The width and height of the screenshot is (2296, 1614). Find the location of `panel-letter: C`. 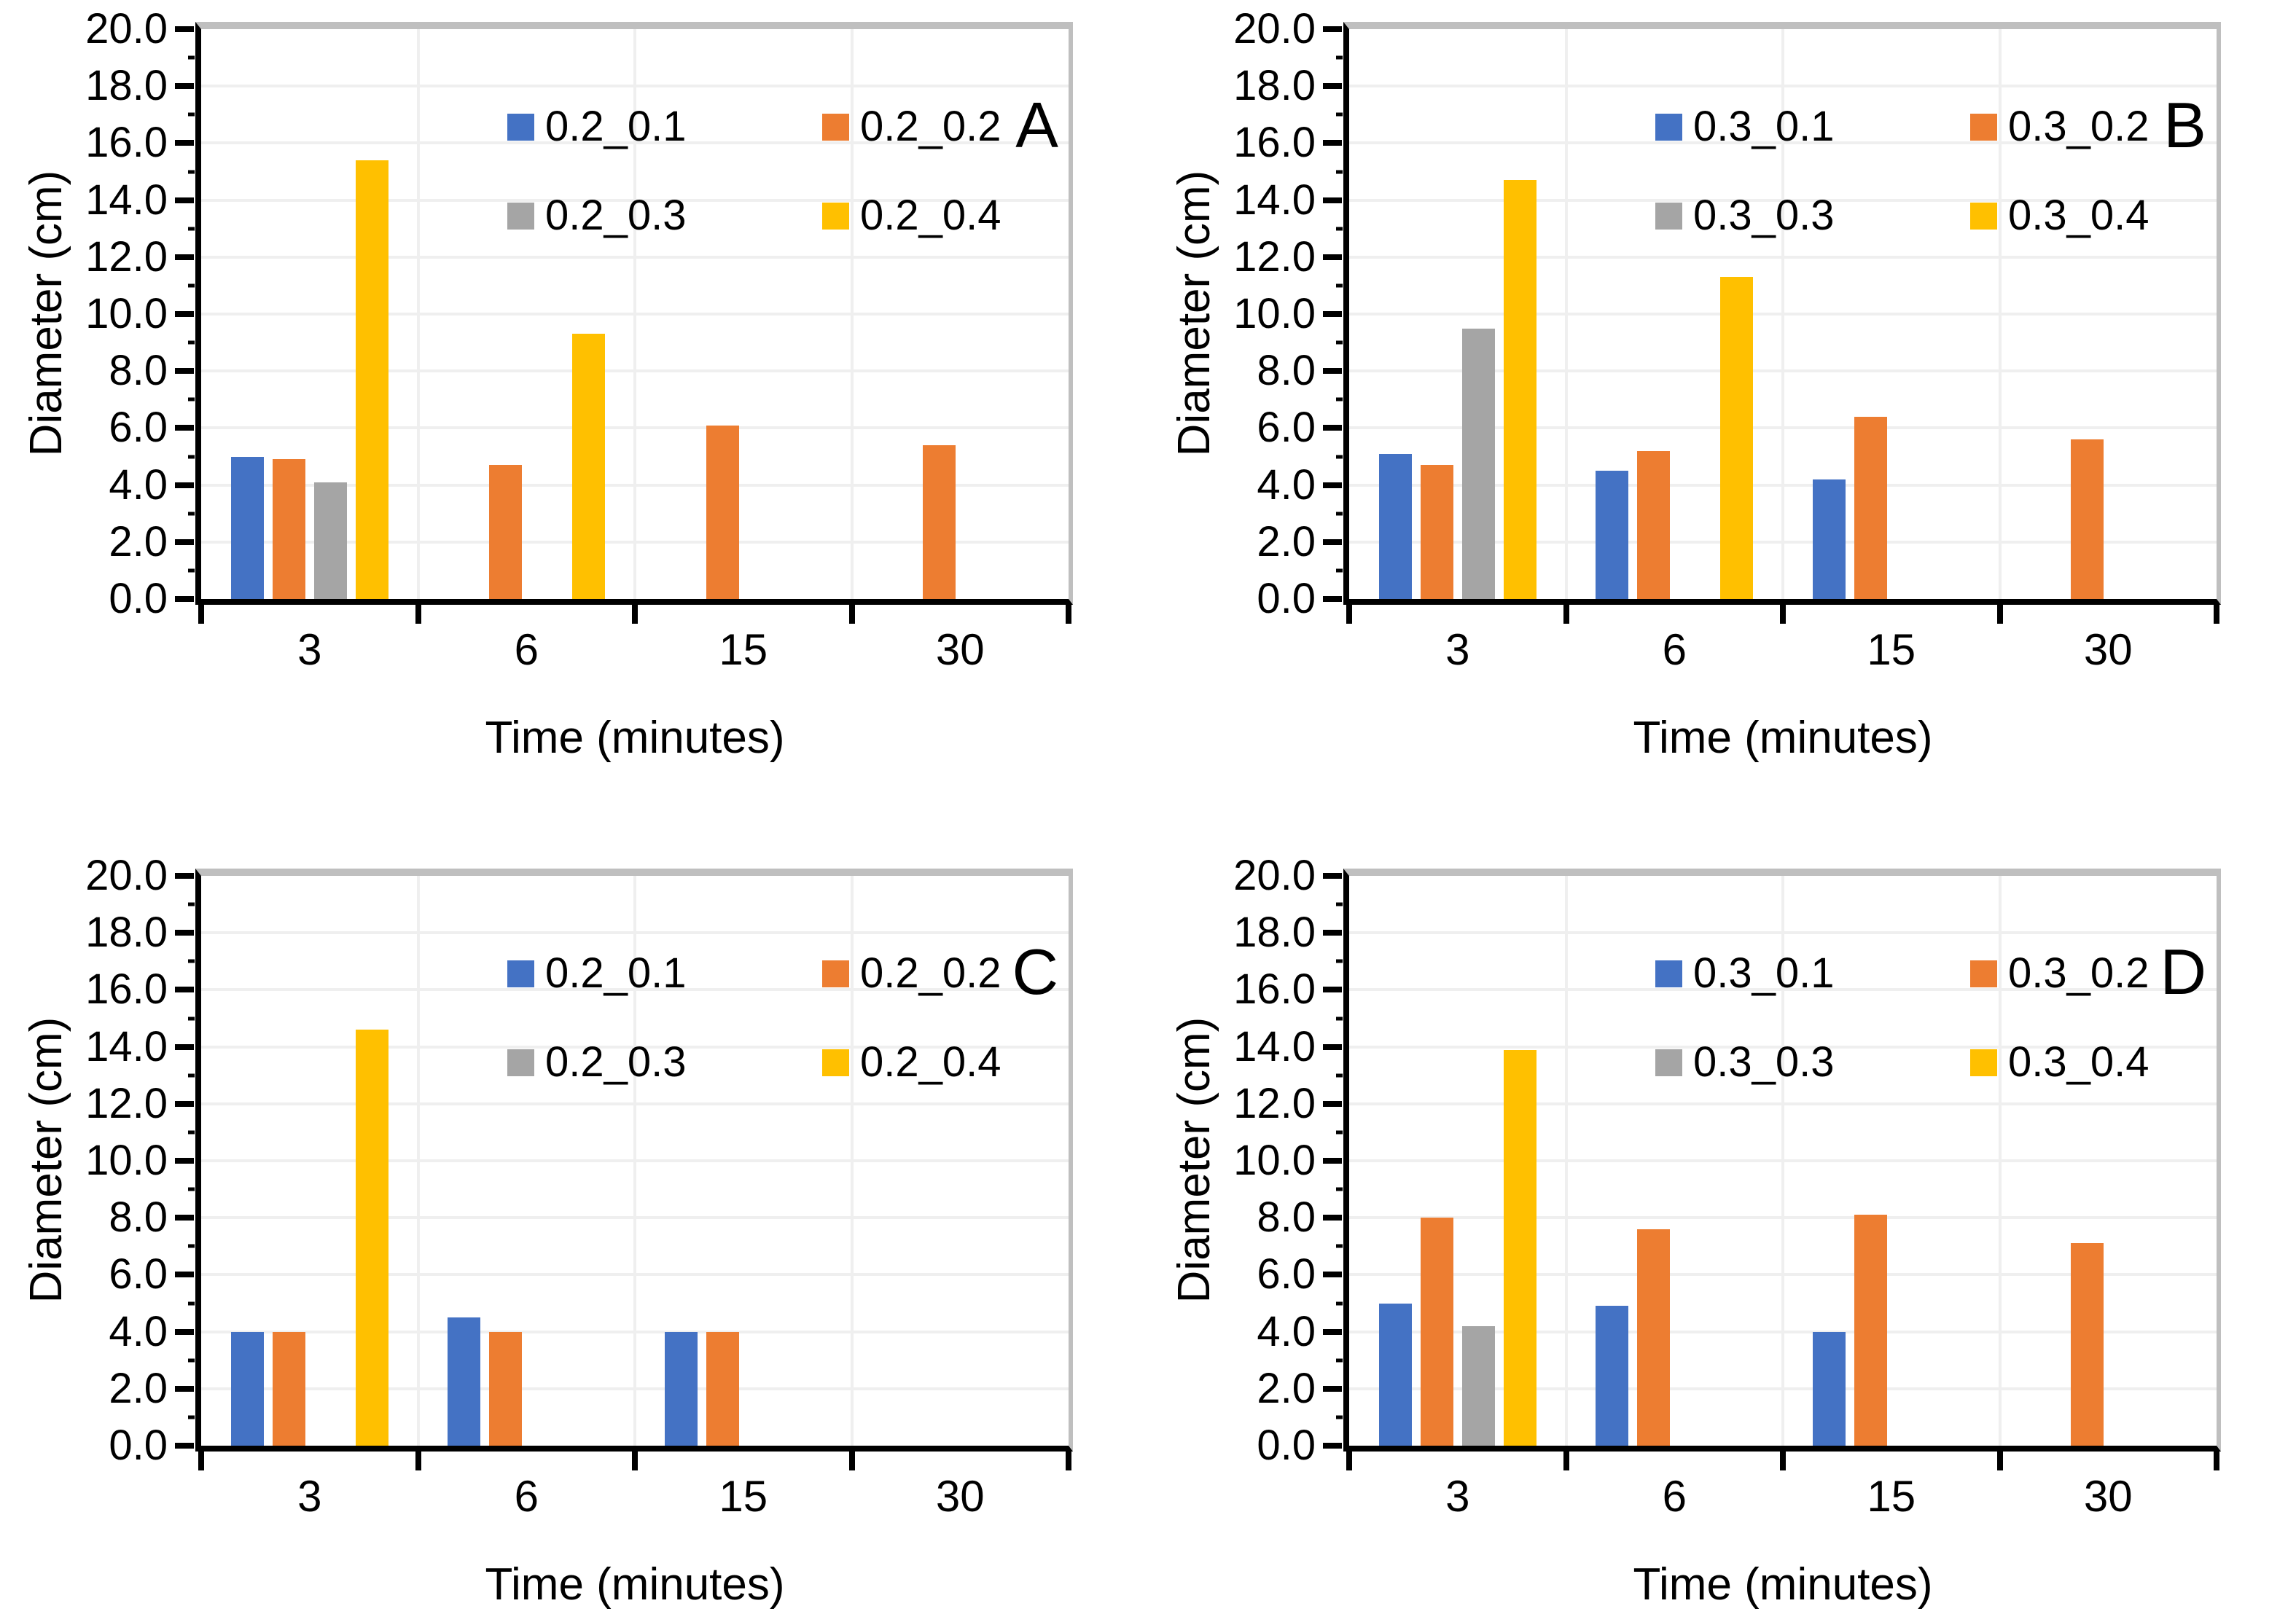

panel-letter: C is located at coordinates (1035, 972).